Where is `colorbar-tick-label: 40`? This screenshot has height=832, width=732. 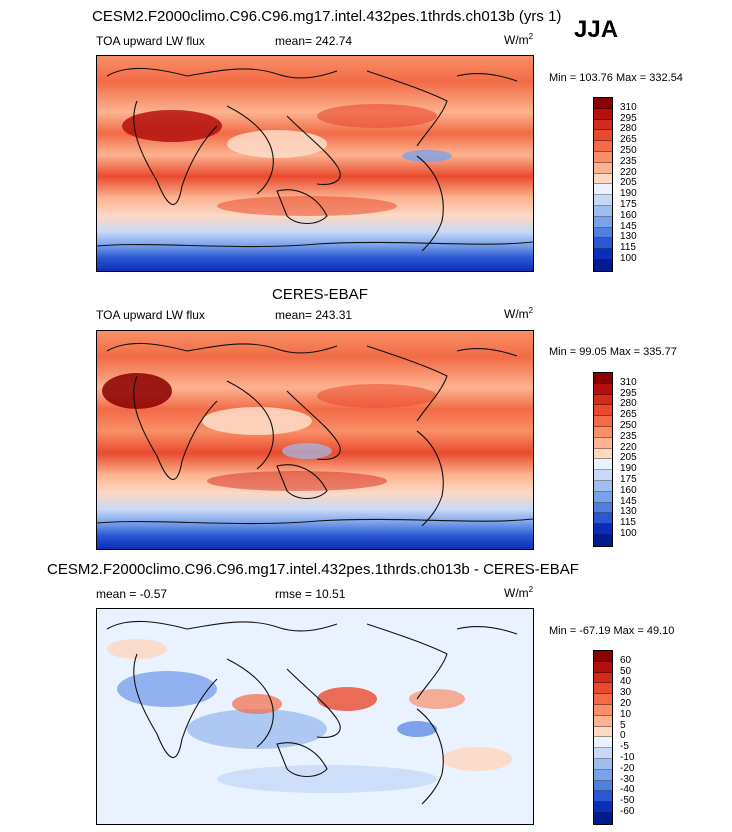 colorbar-tick-label: 40 is located at coordinates (626, 682).